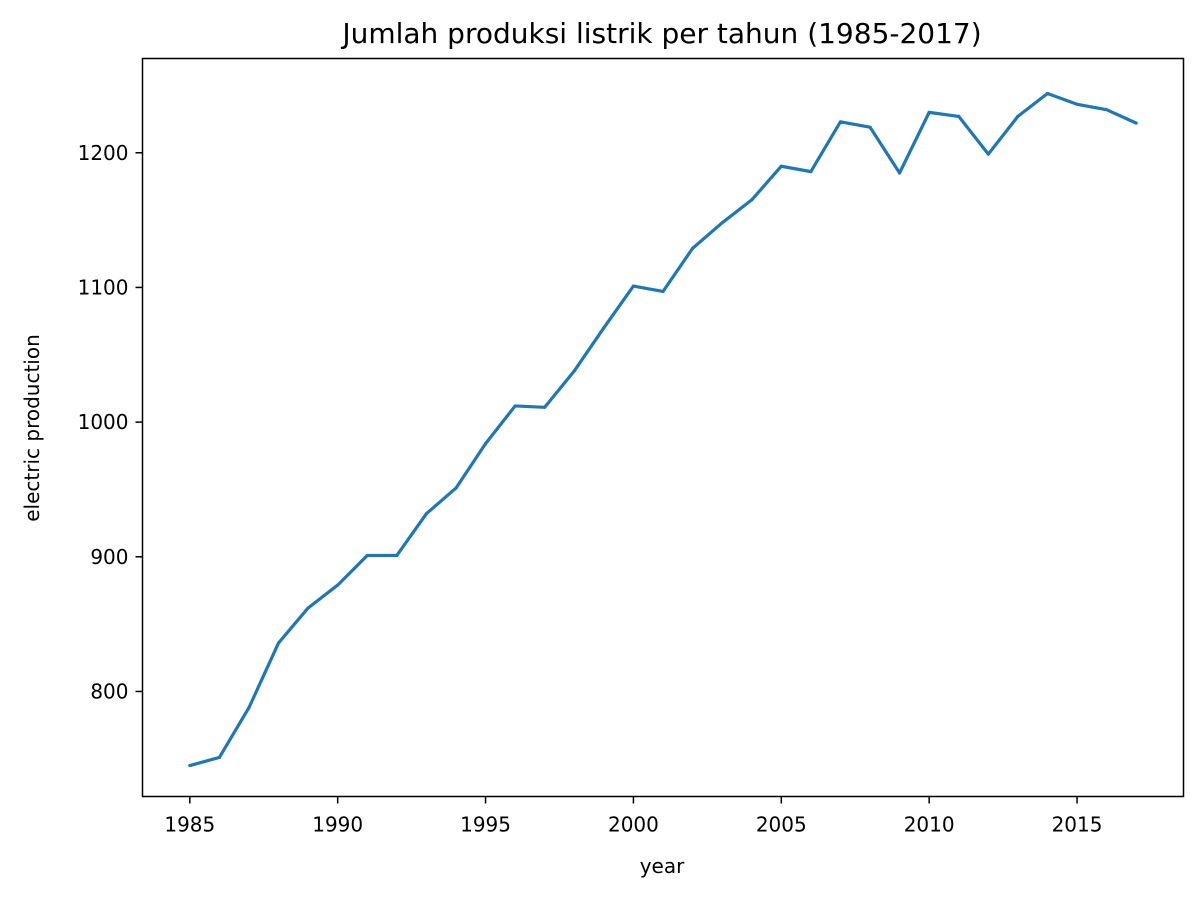  What do you see at coordinates (485, 825) in the screenshot?
I see `x-tick-label: 1995` at bounding box center [485, 825].